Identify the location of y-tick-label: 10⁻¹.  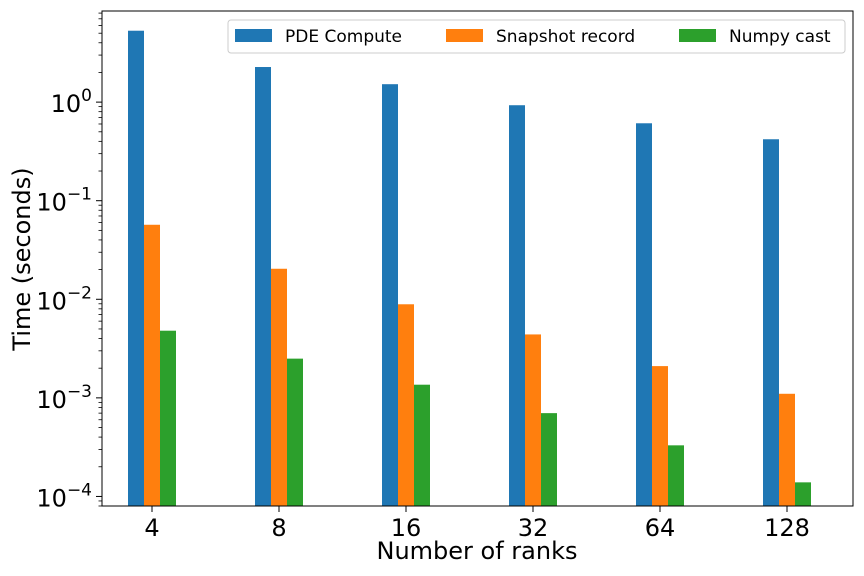
(64, 201).